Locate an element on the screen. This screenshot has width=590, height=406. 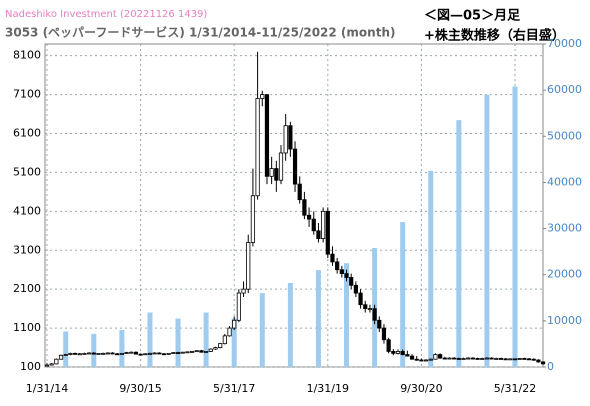
y-tick-label: 8100 is located at coordinates (27, 55).